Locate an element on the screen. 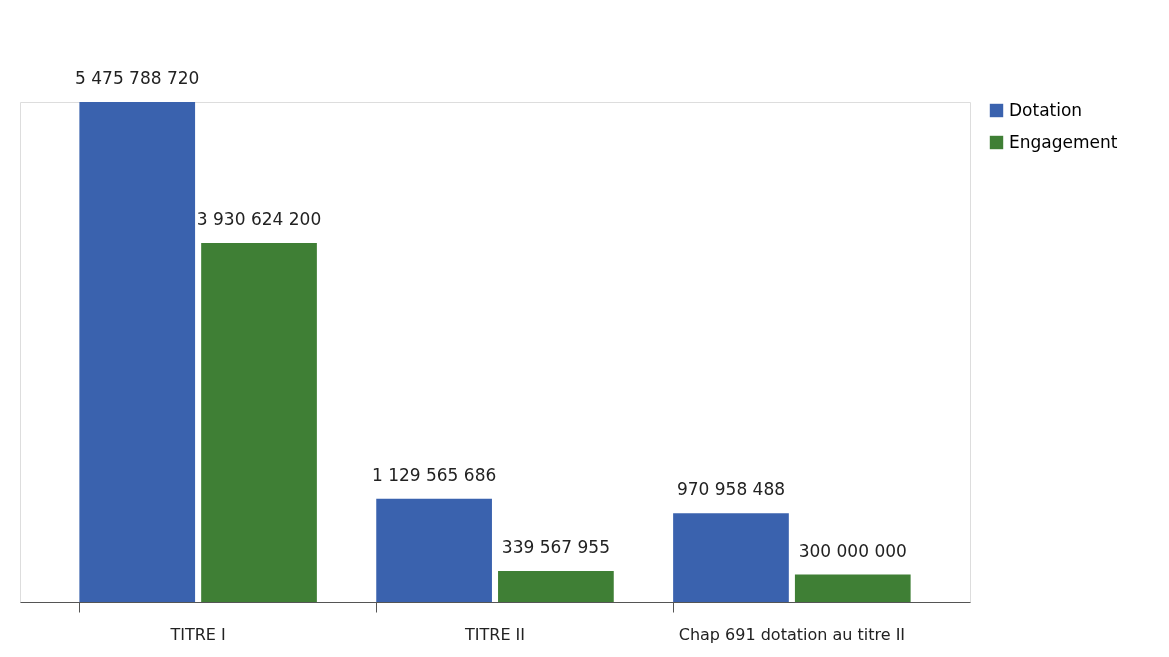 The width and height of the screenshot is (1169, 657). data-label: 339 567 955 is located at coordinates (555, 546).